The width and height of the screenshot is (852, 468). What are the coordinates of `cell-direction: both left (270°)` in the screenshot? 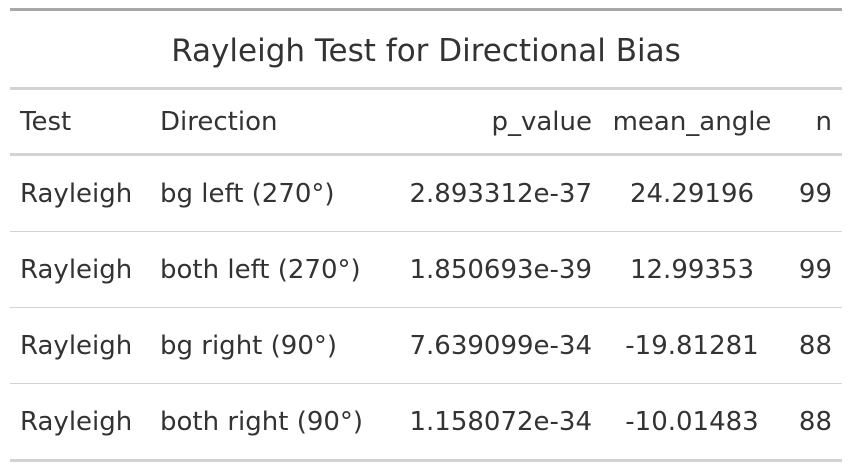 It's located at (268, 269).